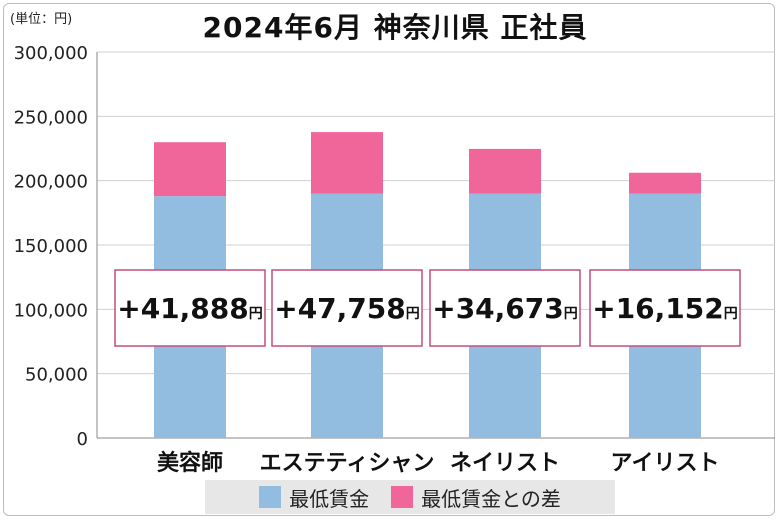  I want to click on legend-swatch-diff, so click(402, 497).